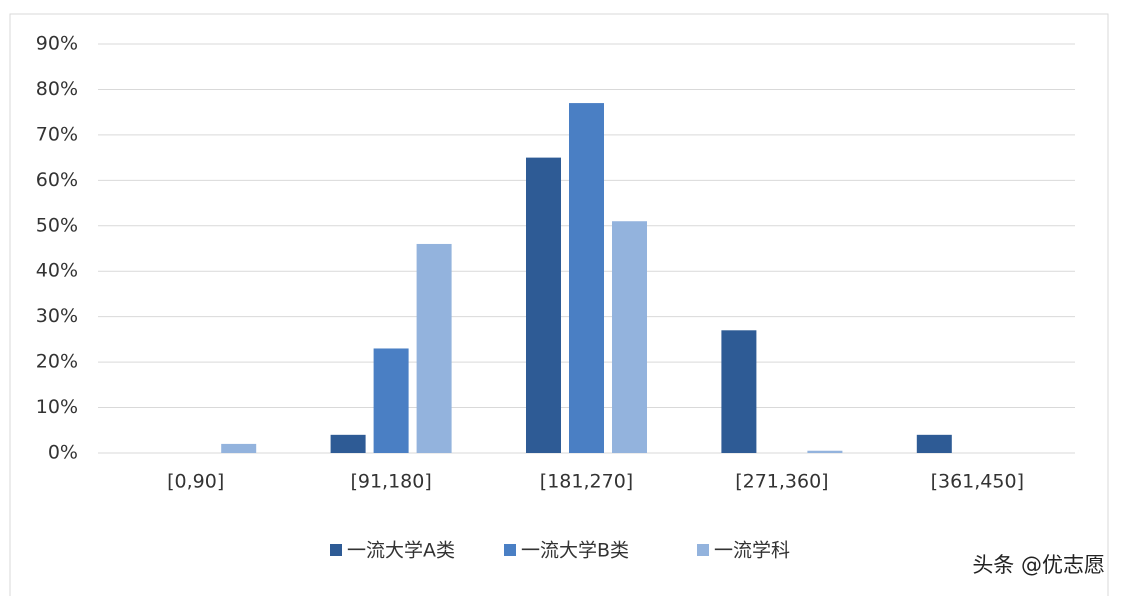  Describe the element at coordinates (57, 362) in the screenshot. I see `y-tick-label: 20%` at that location.